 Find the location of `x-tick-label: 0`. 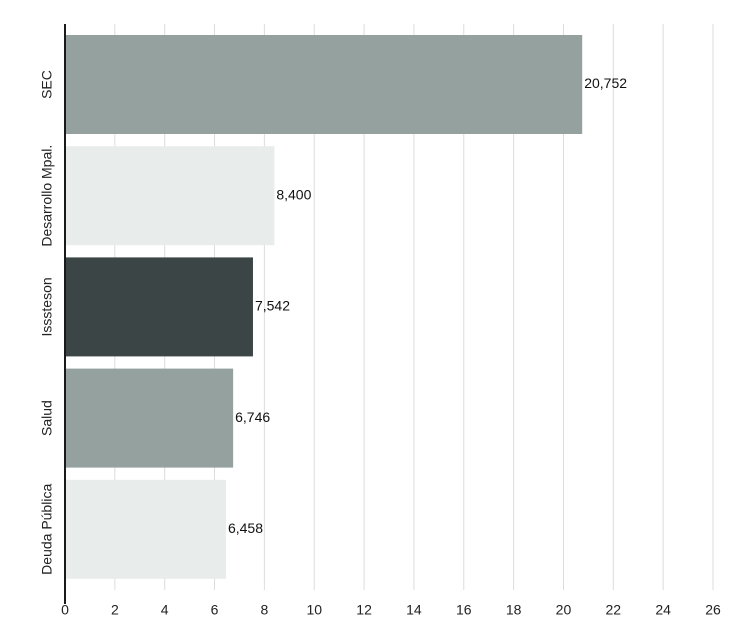

x-tick-label: 0 is located at coordinates (65, 610).